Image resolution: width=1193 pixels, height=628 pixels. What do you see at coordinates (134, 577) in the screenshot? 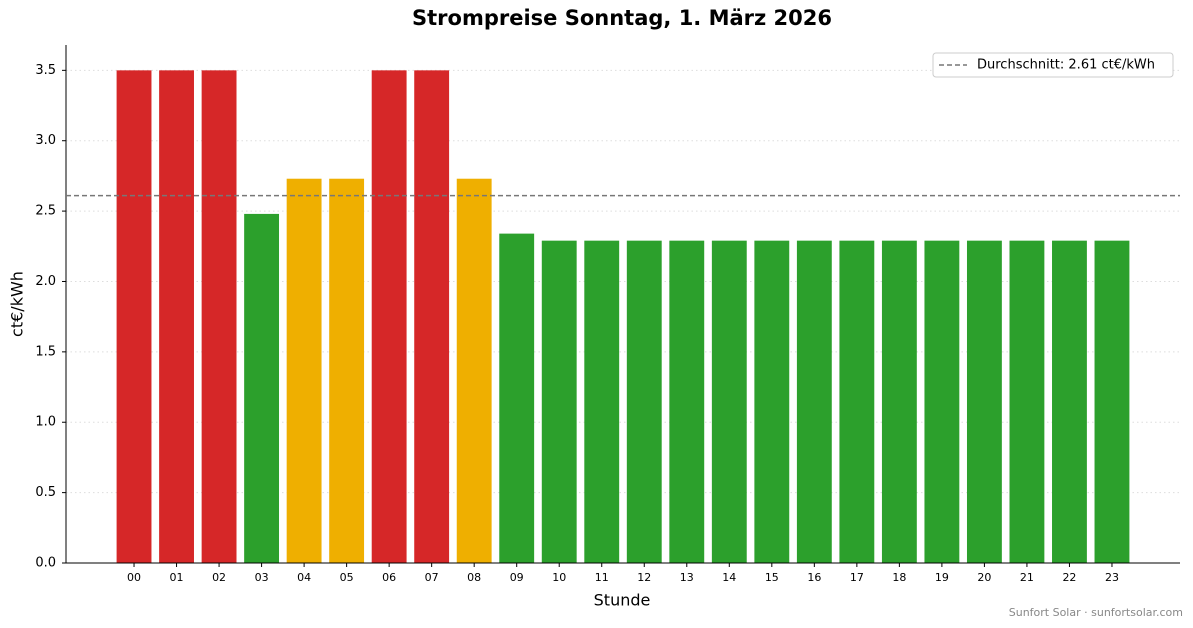
I see `x-tick-label: 00` at bounding box center [134, 577].